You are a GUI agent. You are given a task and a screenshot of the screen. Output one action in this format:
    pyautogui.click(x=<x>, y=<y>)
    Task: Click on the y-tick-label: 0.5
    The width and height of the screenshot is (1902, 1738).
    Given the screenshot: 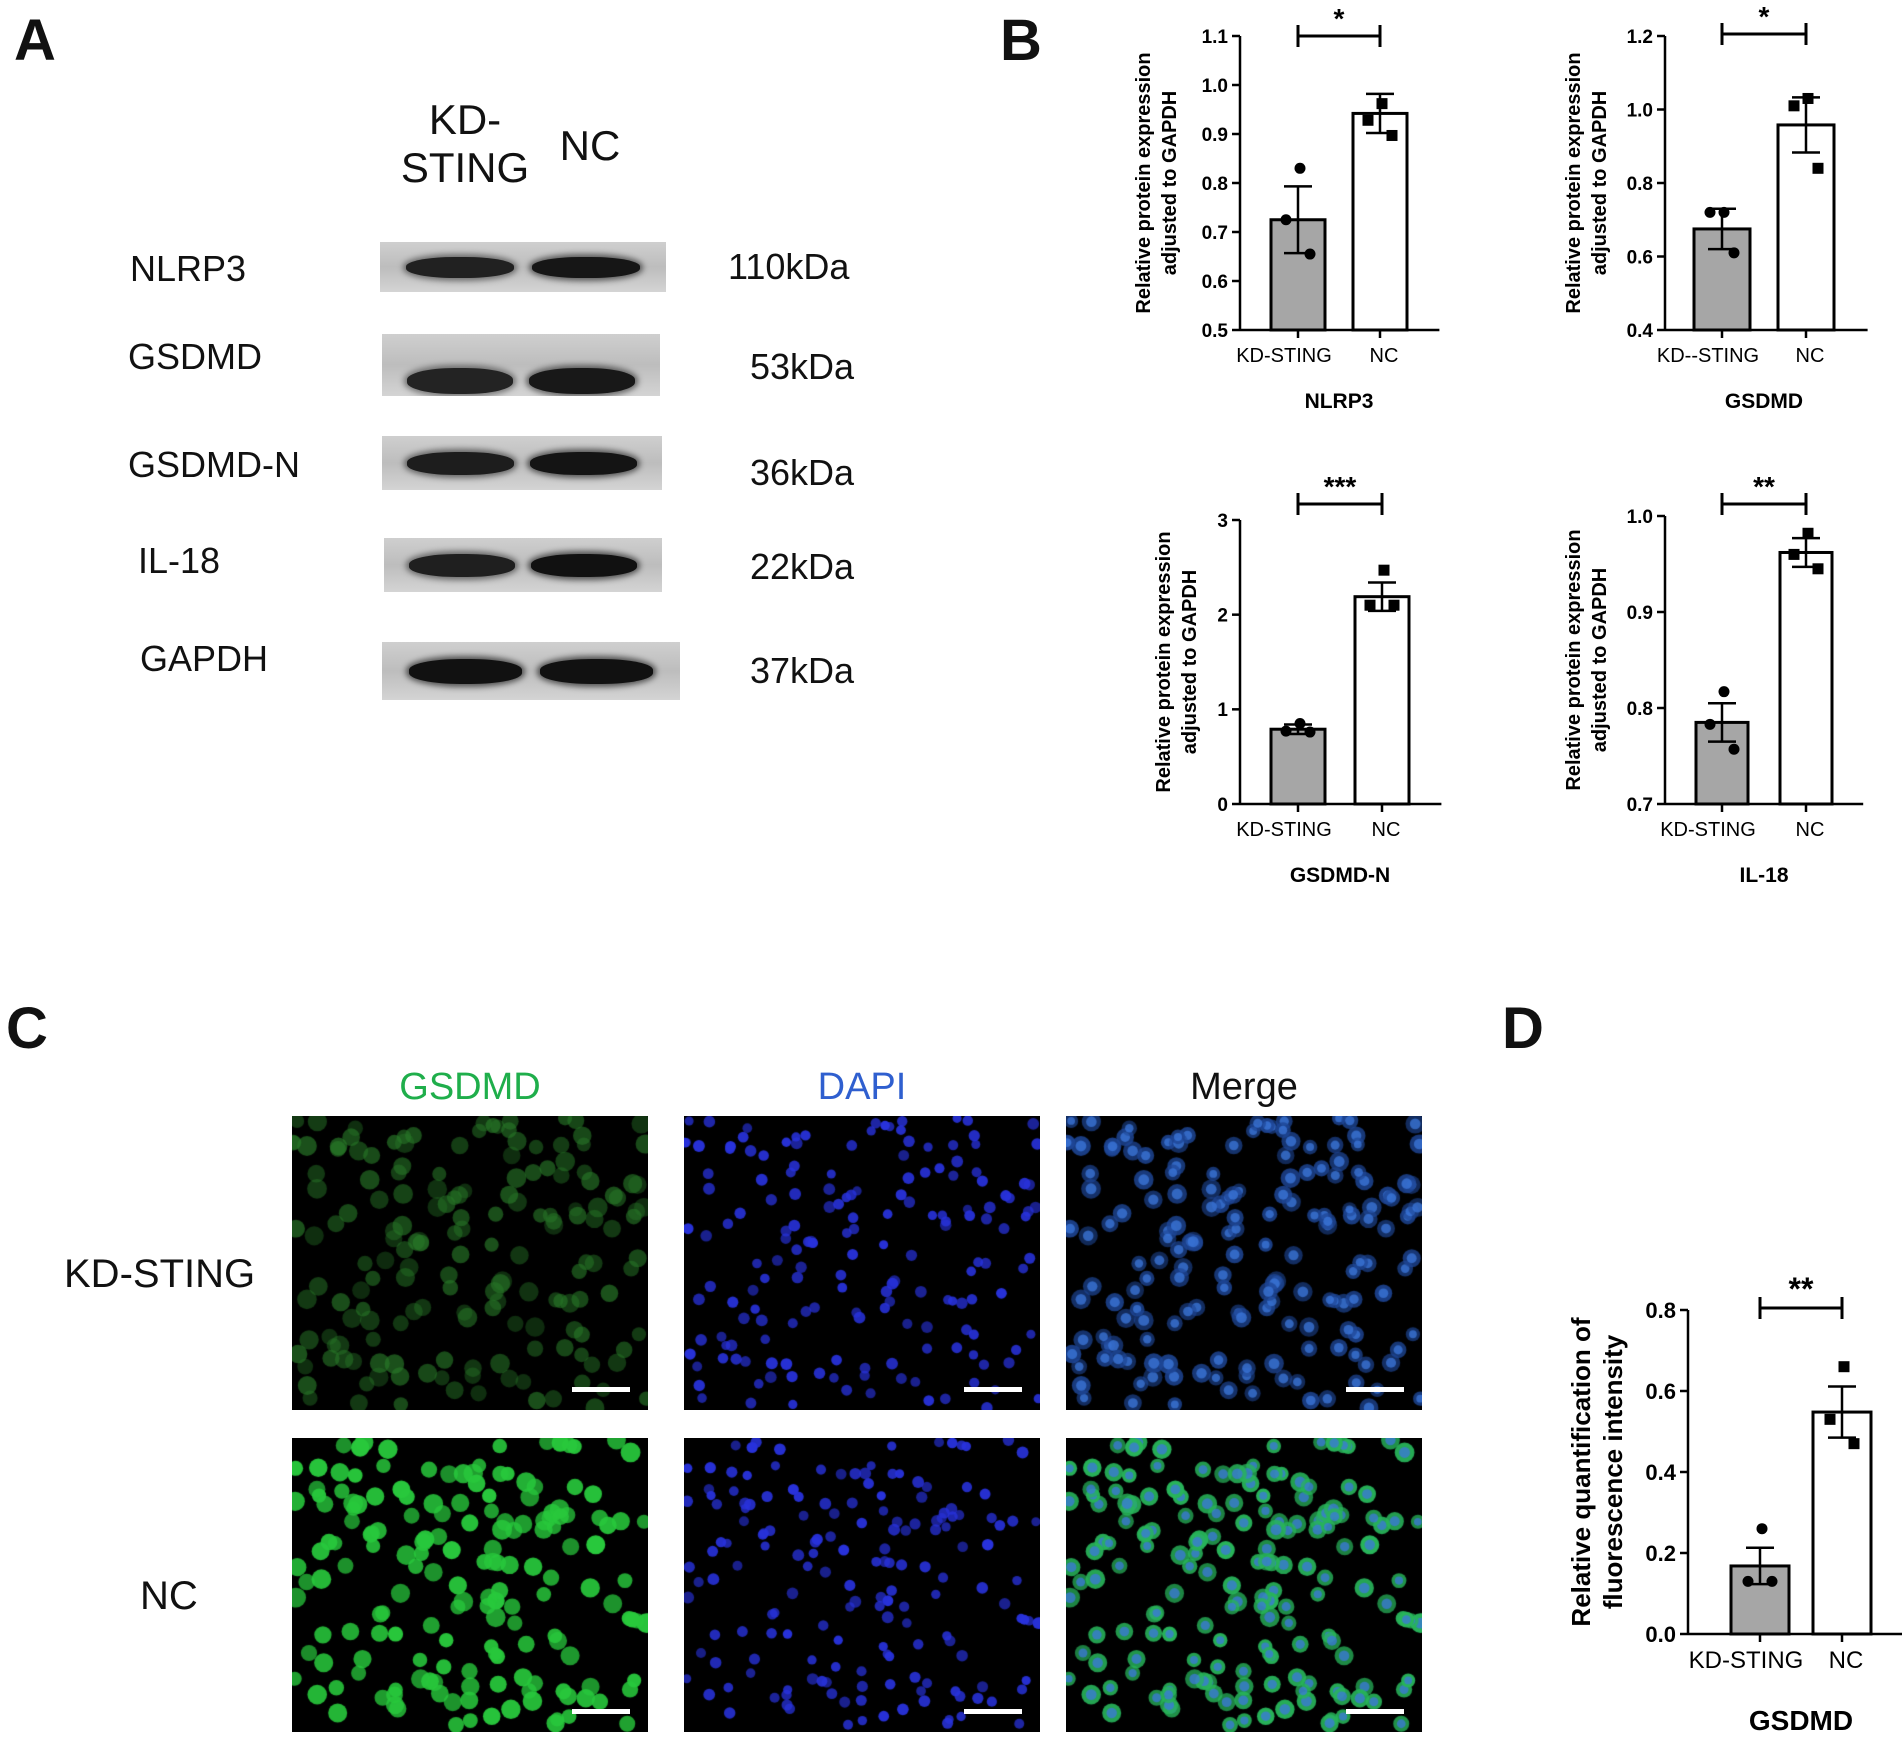 What is the action you would take?
    pyautogui.click(x=1215, y=331)
    